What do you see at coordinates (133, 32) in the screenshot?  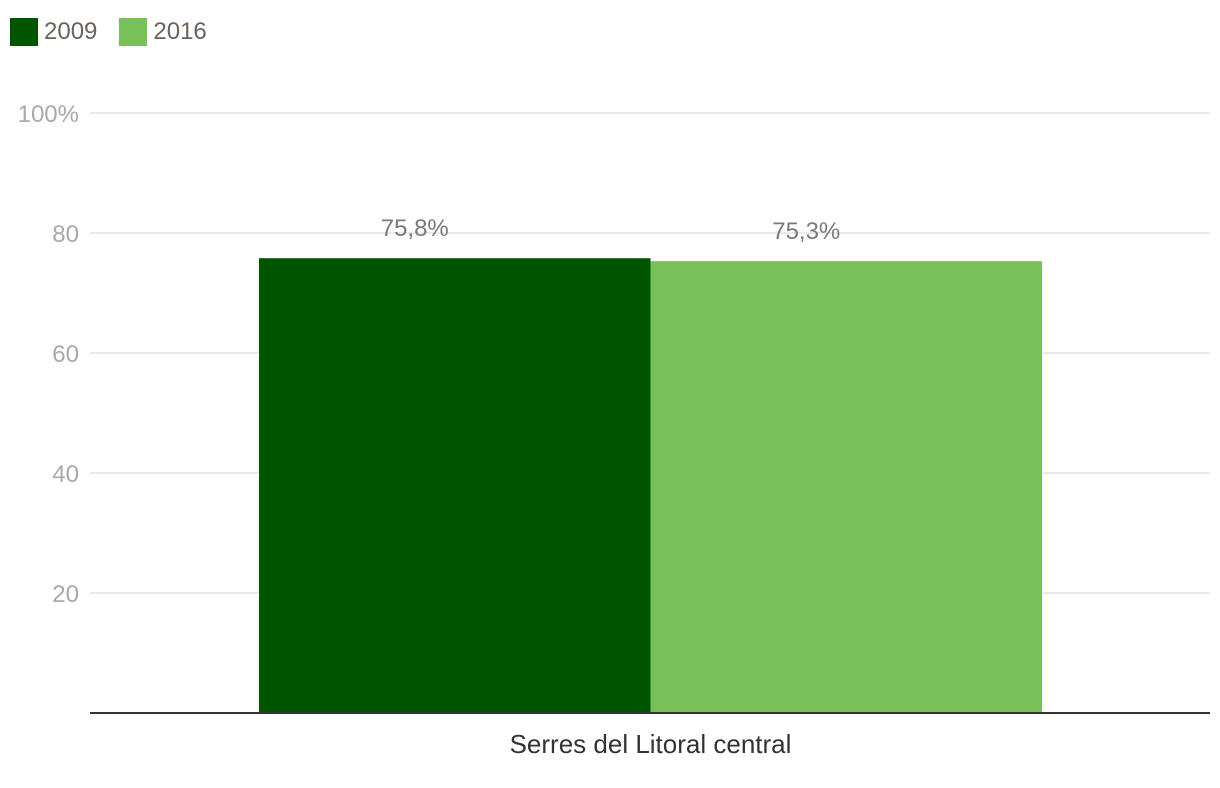 I see `legend-swatch-2016` at bounding box center [133, 32].